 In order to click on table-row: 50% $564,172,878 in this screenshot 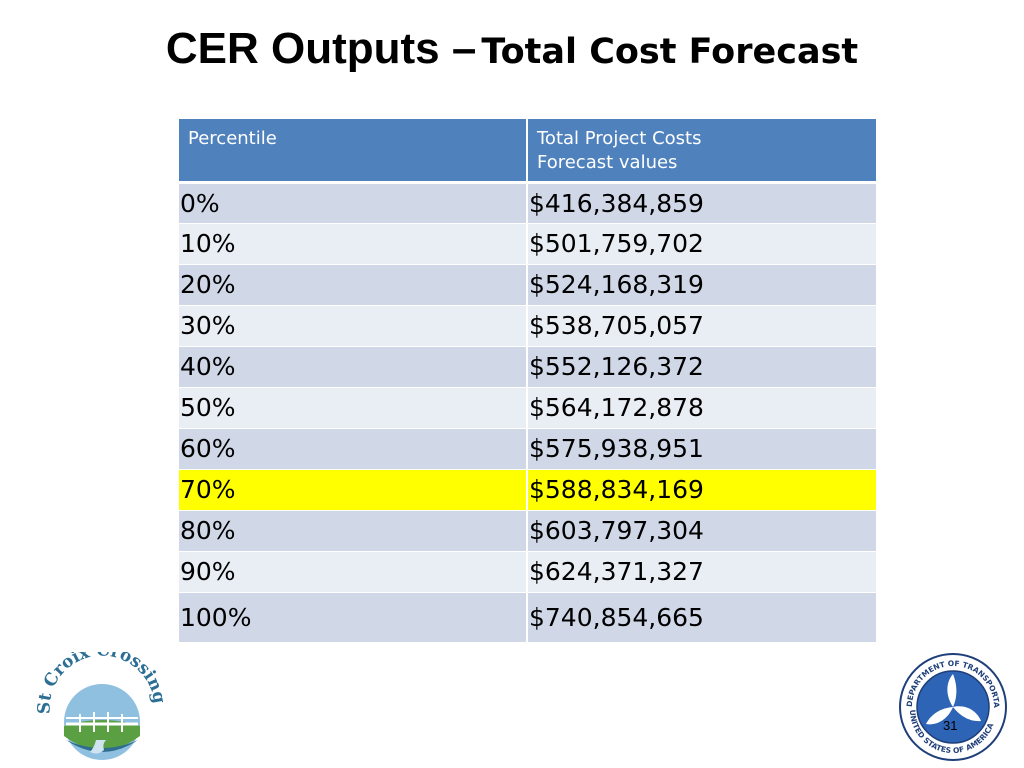, I will do `click(527, 408)`.